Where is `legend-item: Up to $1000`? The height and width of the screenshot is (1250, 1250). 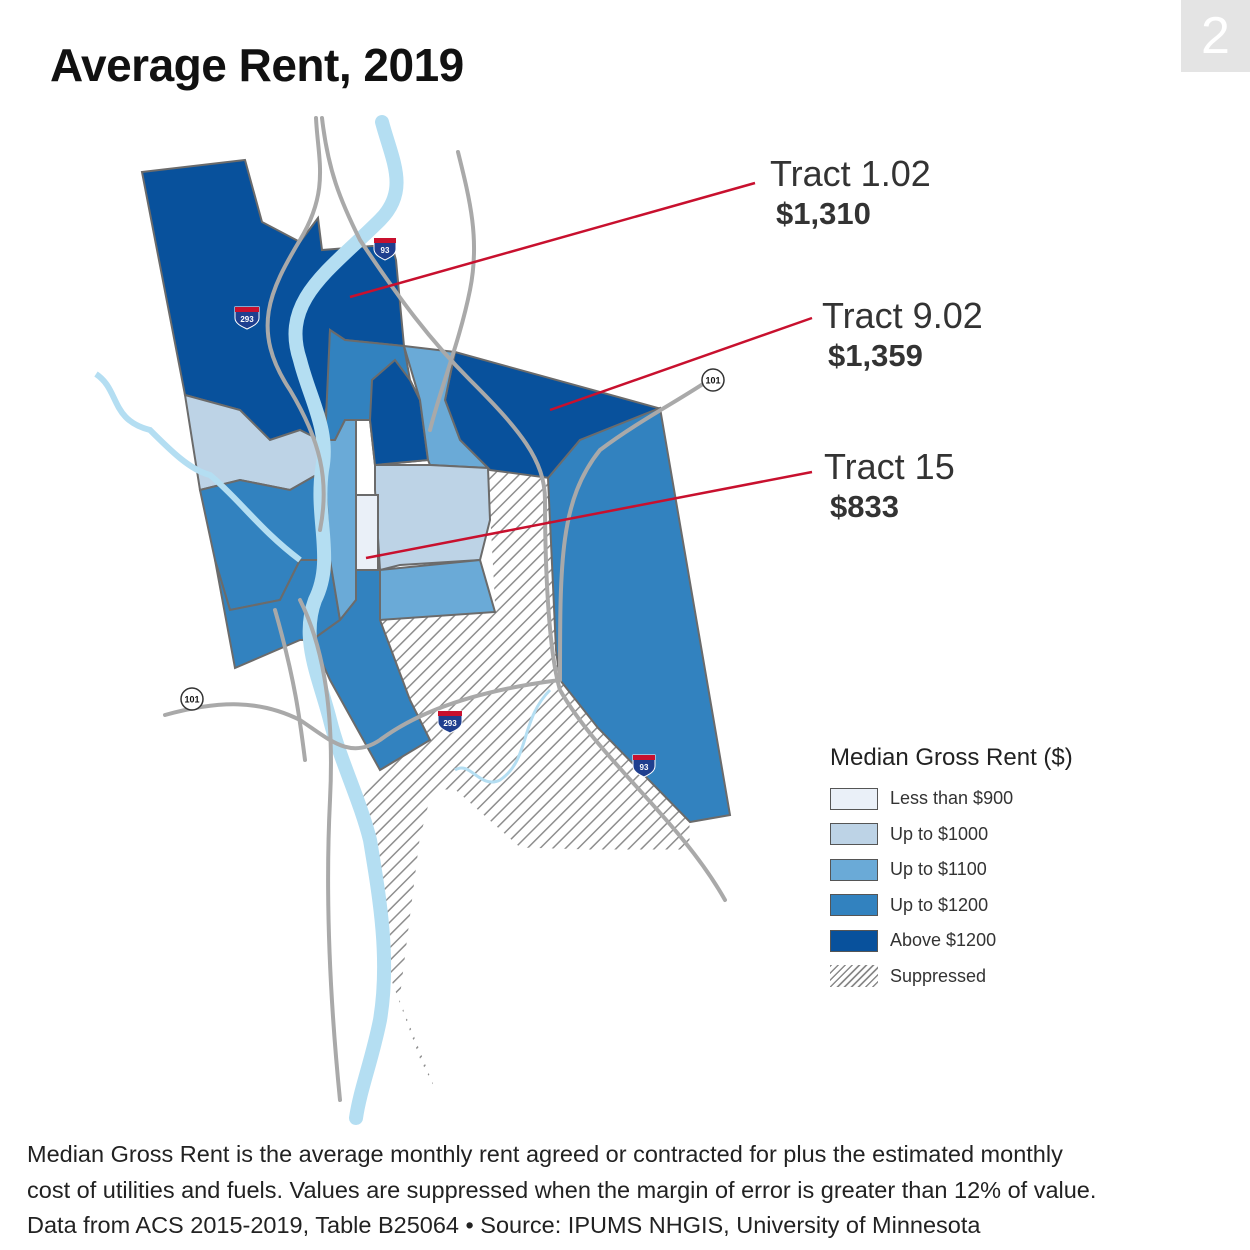 legend-item: Up to $1000 is located at coordinates (980, 835).